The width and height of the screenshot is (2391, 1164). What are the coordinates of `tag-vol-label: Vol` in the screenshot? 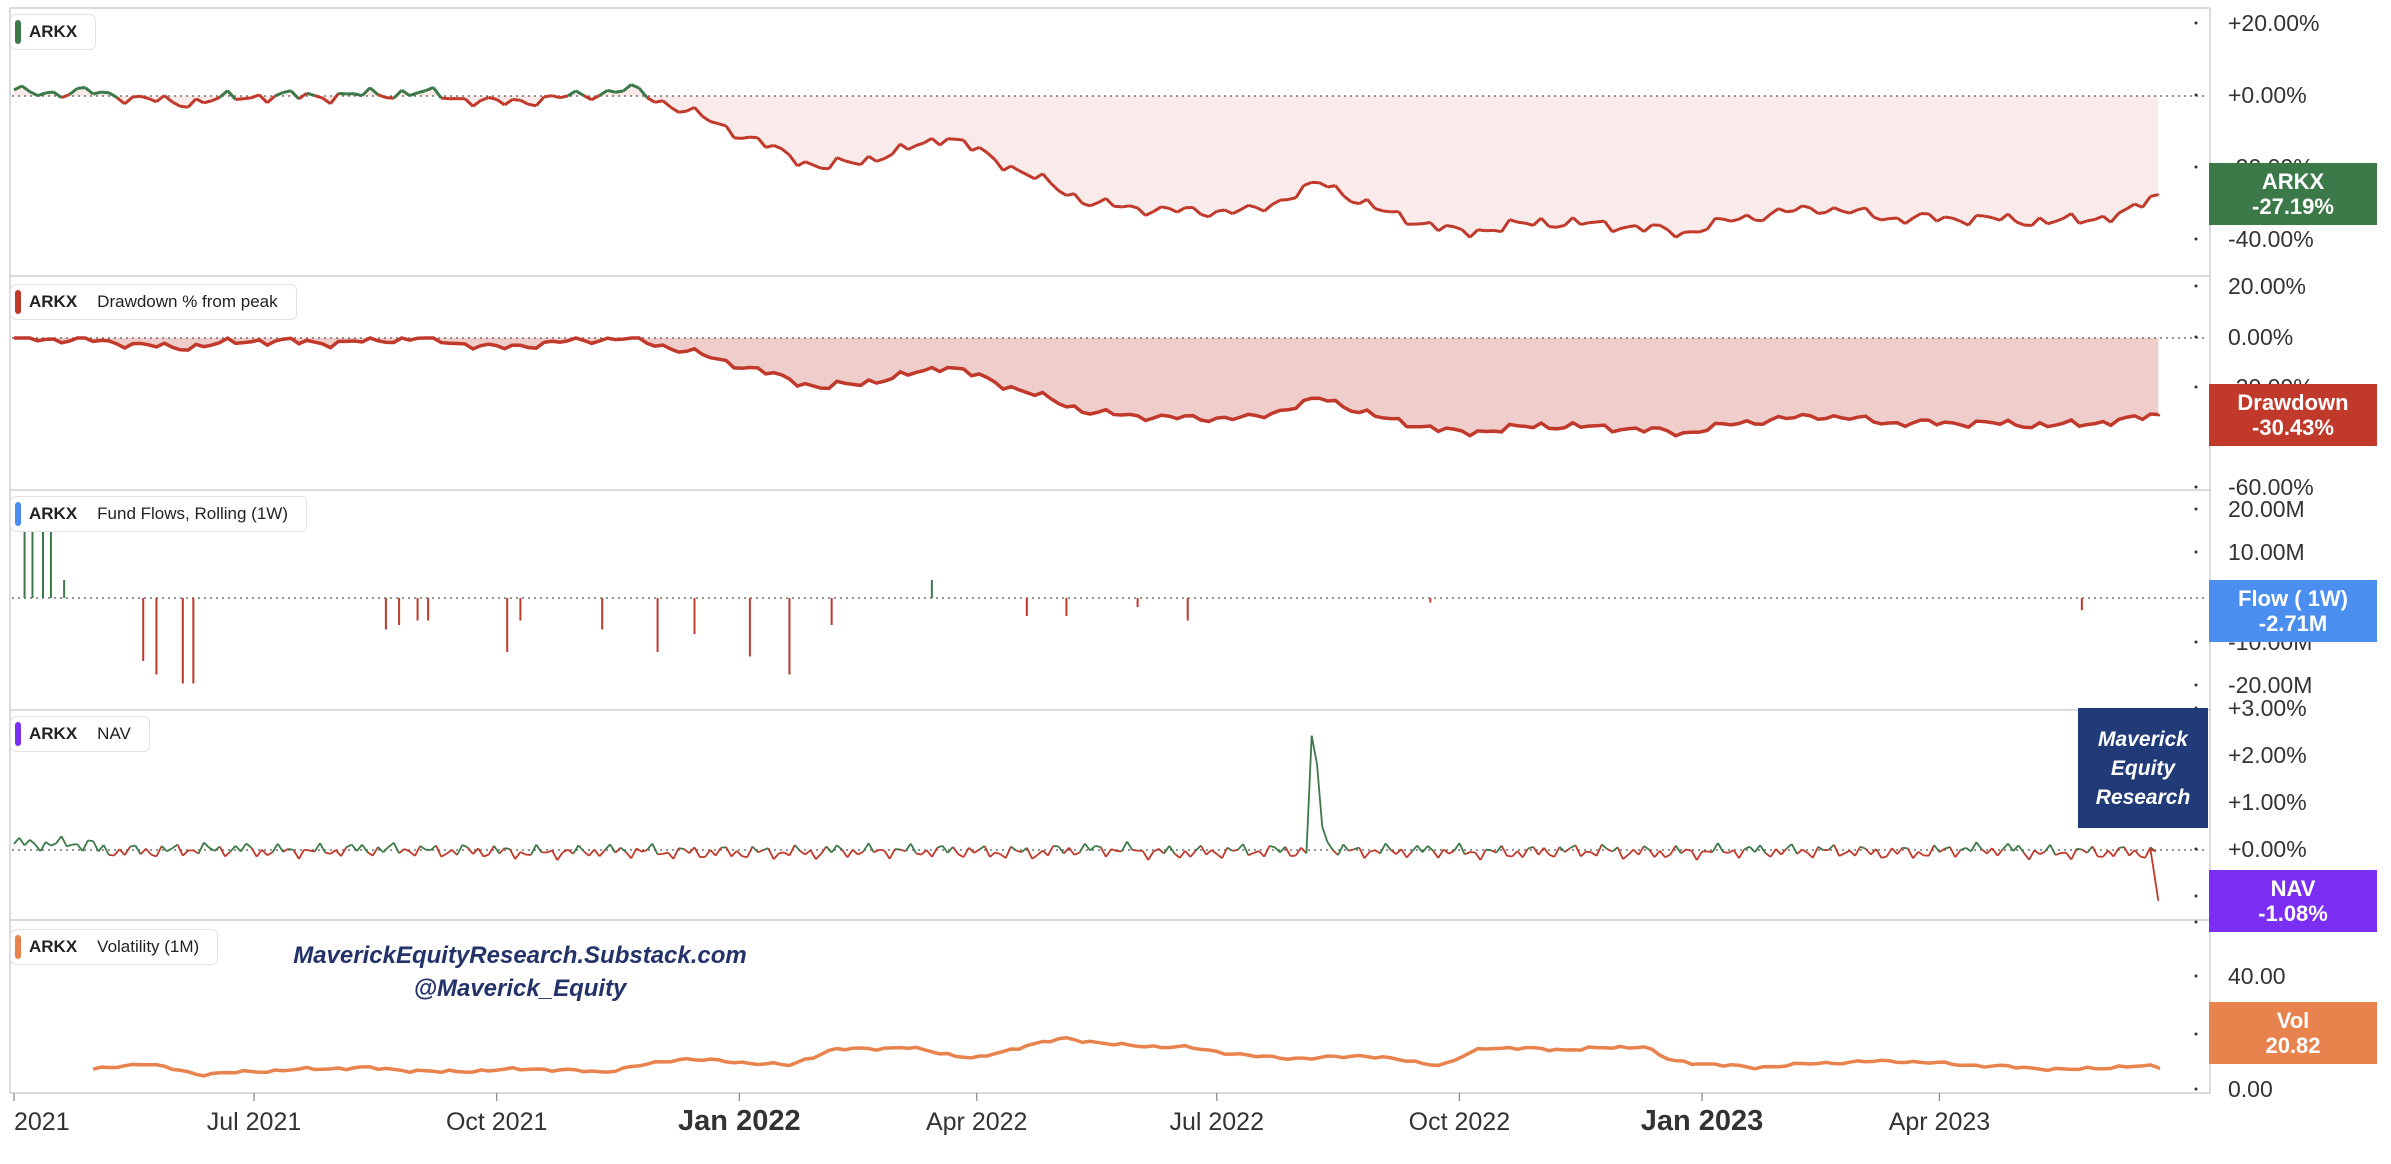 It's located at (2293, 1020).